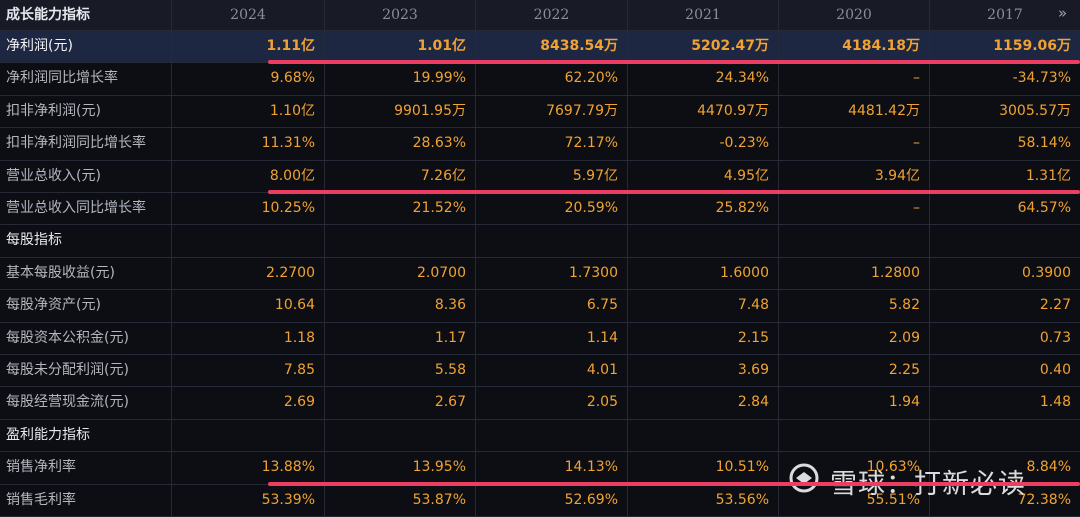  Describe the element at coordinates (552, 15) in the screenshot. I see `year-header: 2022` at that location.